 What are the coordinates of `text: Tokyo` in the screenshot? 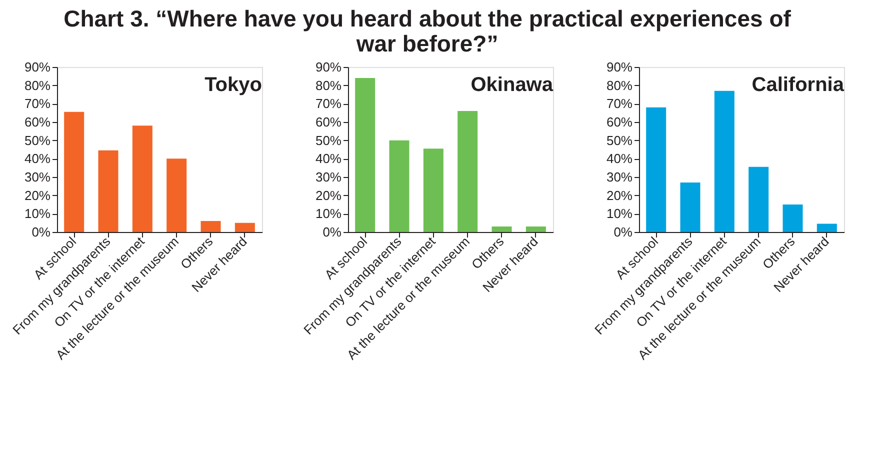 It's located at (233, 85).